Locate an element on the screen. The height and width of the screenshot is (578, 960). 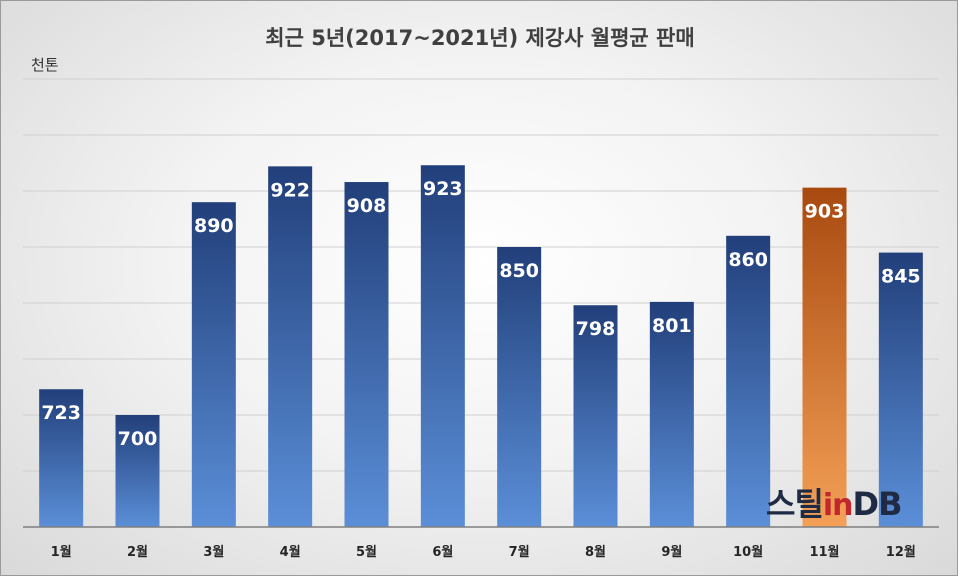
bar-2월 is located at coordinates (137, 471).